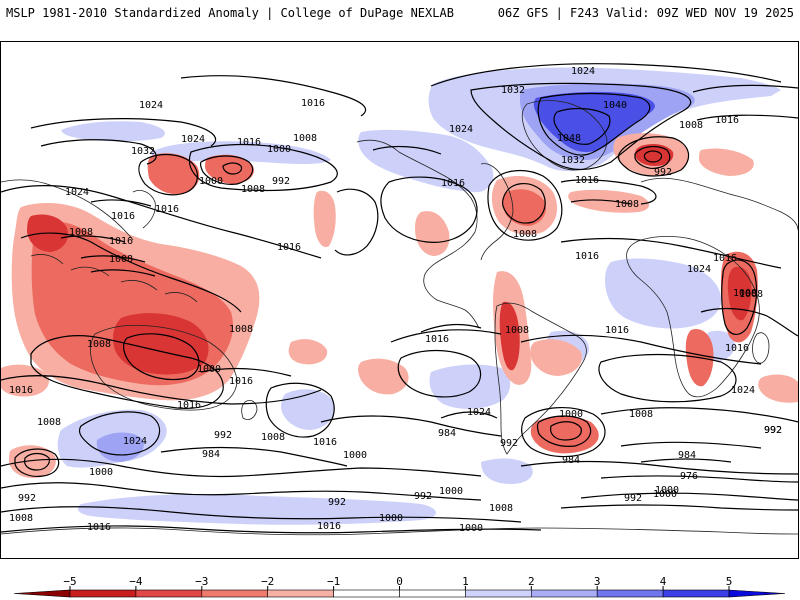 Image resolution: width=800 pixels, height=600 pixels. Describe the element at coordinates (597, 581) in the screenshot. I see `colorbar-tick-label: 3` at that location.